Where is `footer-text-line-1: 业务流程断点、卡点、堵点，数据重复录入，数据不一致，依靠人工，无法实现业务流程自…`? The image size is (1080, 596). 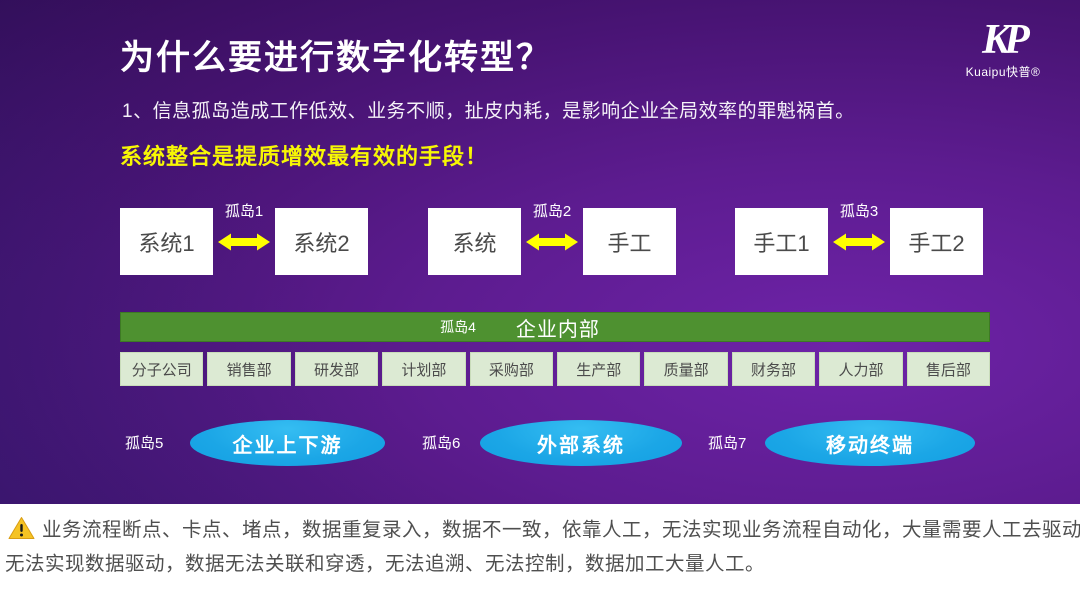
footer-text-line-1: 业务流程断点、卡点、堵点，数据重复录入，数据不一致，依靠人工，无法实现业务流程自… is located at coordinates (561, 530).